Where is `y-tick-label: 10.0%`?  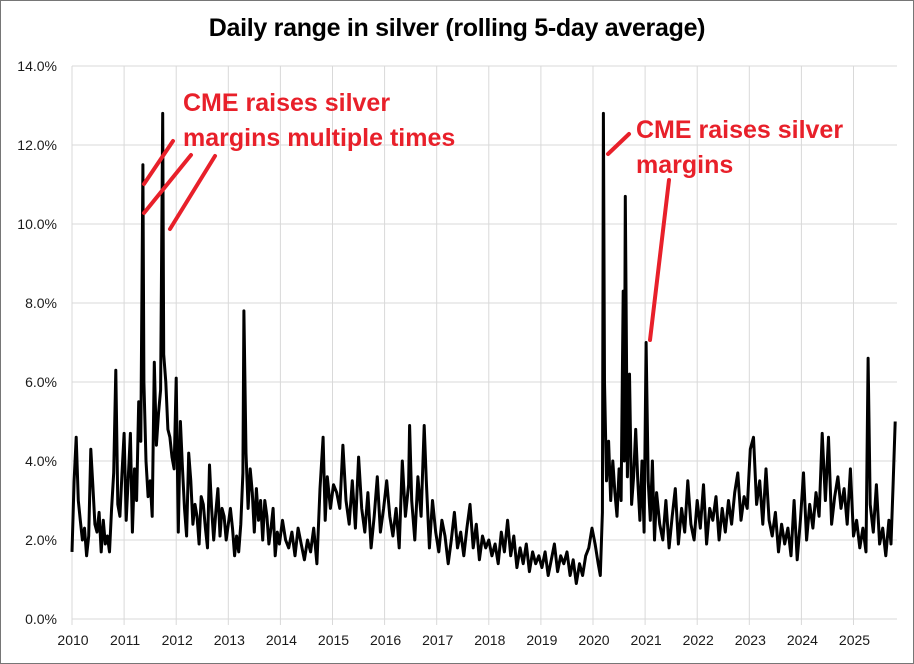
y-tick-label: 10.0% is located at coordinates (37, 224).